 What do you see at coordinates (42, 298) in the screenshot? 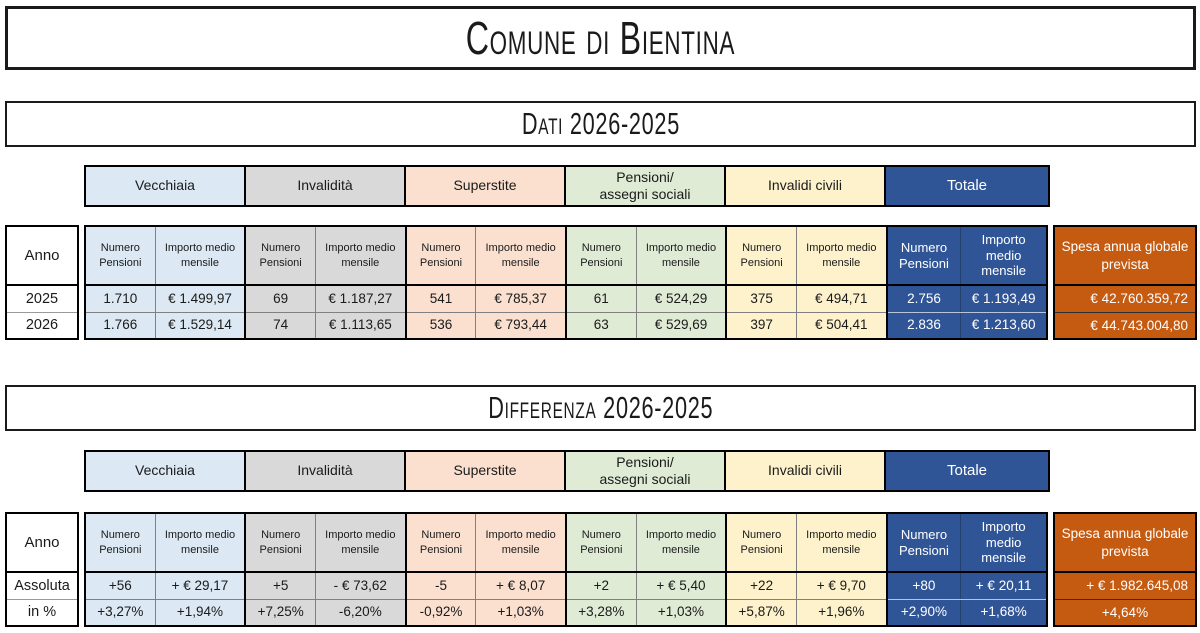
I see `row-label: 2025` at bounding box center [42, 298].